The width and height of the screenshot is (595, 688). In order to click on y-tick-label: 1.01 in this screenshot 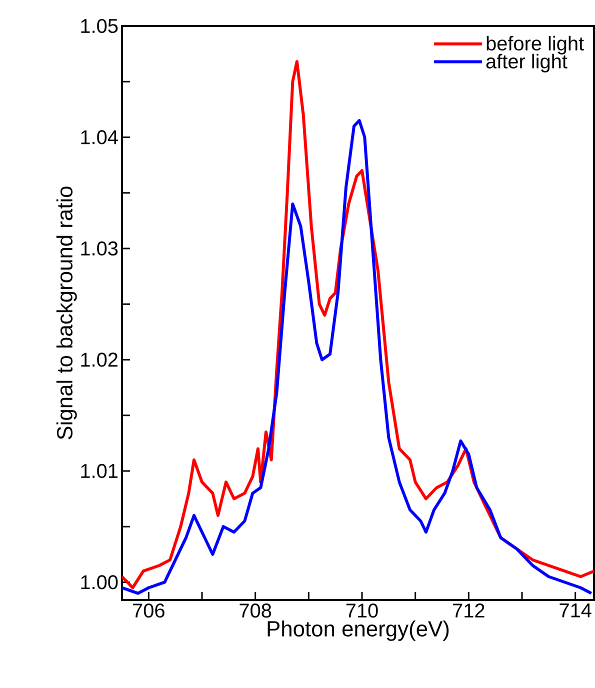, I will do `click(99, 471)`.